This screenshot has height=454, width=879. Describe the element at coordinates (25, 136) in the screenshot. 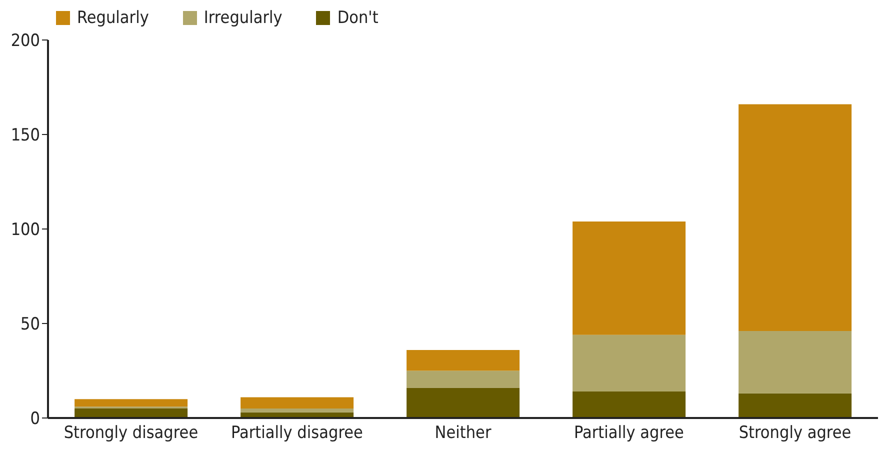

I see `y-tick-label: 150` at that location.